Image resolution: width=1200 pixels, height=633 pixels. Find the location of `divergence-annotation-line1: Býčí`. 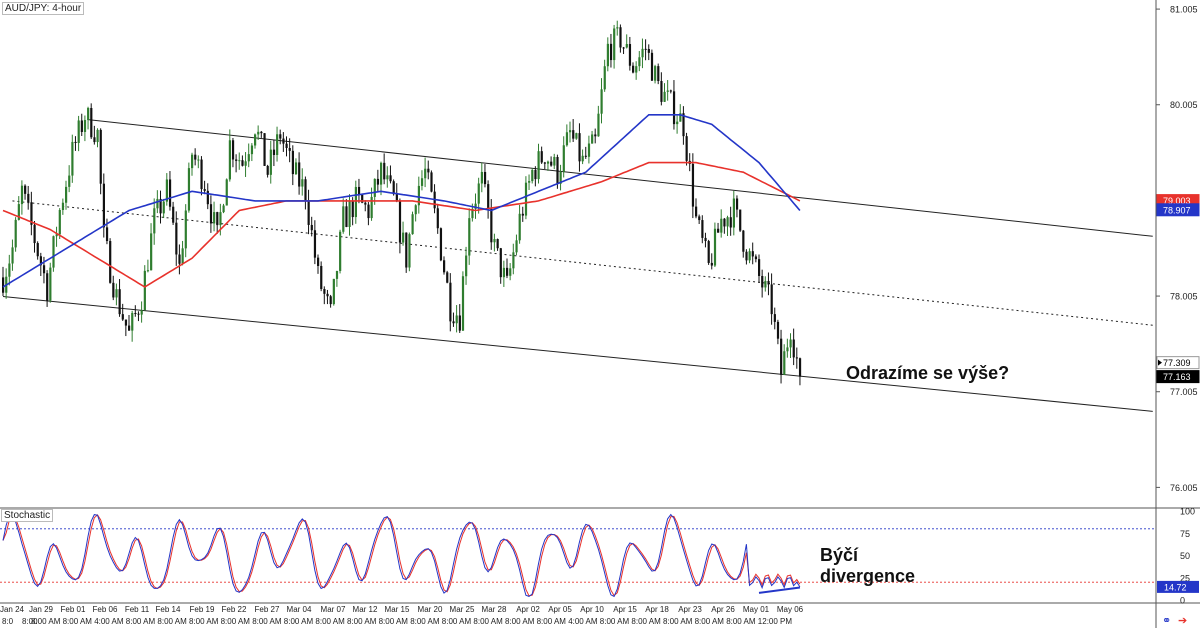

divergence-annotation-line1: Býčí is located at coordinates (839, 555).